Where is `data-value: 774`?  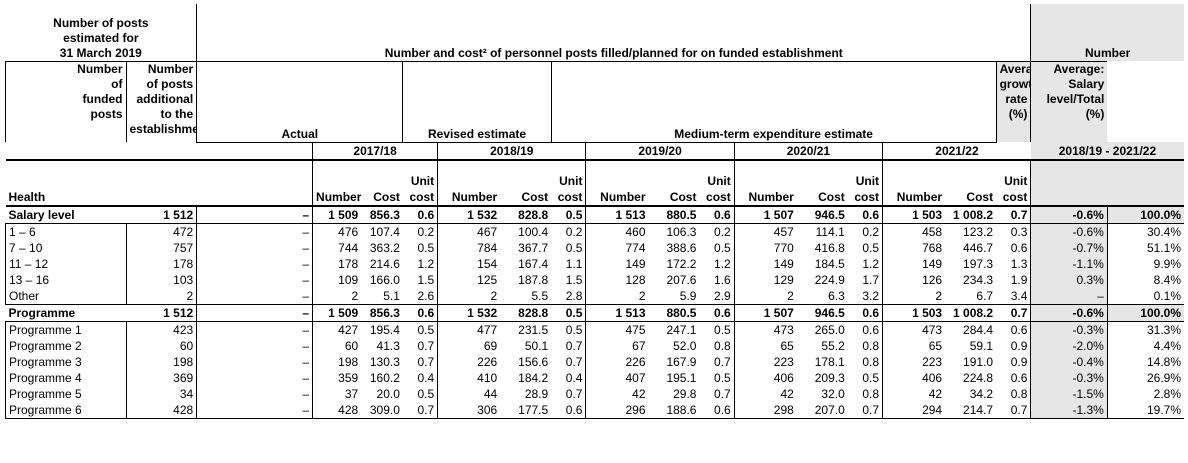
data-value: 774 is located at coordinates (635, 247).